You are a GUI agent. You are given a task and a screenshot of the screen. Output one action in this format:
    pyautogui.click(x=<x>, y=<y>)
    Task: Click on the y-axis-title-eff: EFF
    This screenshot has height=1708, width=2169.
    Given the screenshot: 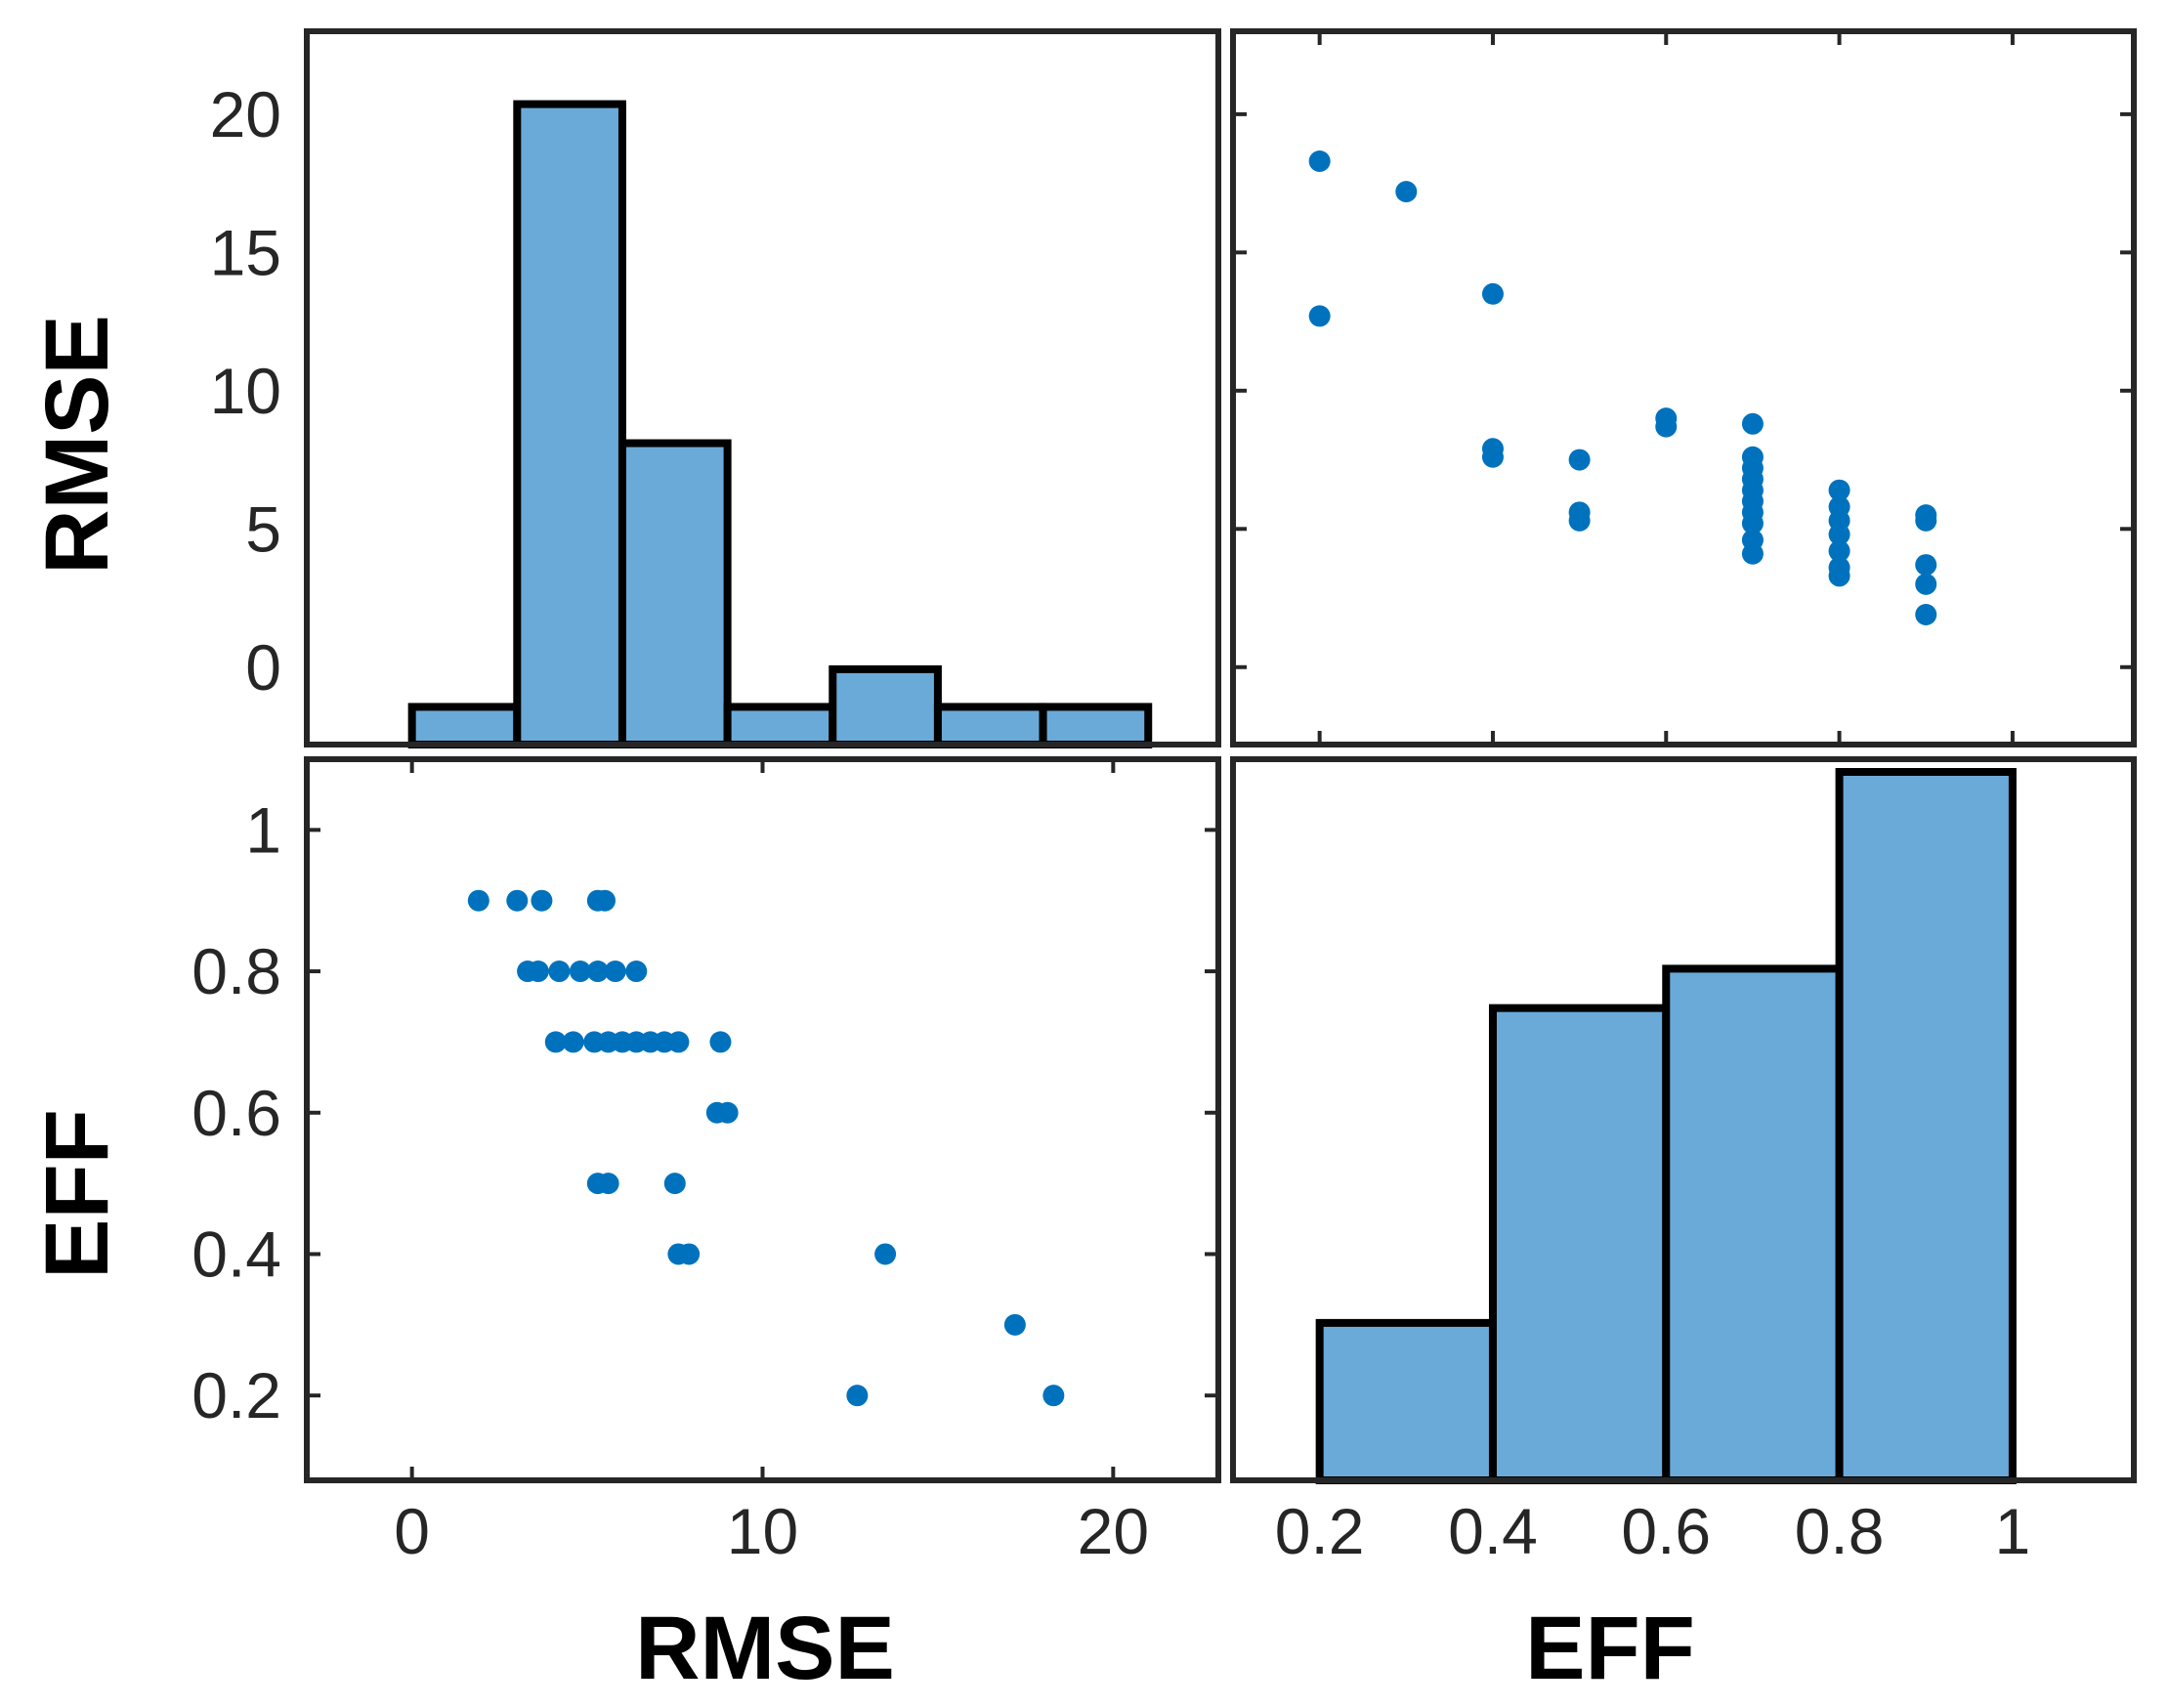 What is the action you would take?
    pyautogui.click(x=77, y=1194)
    